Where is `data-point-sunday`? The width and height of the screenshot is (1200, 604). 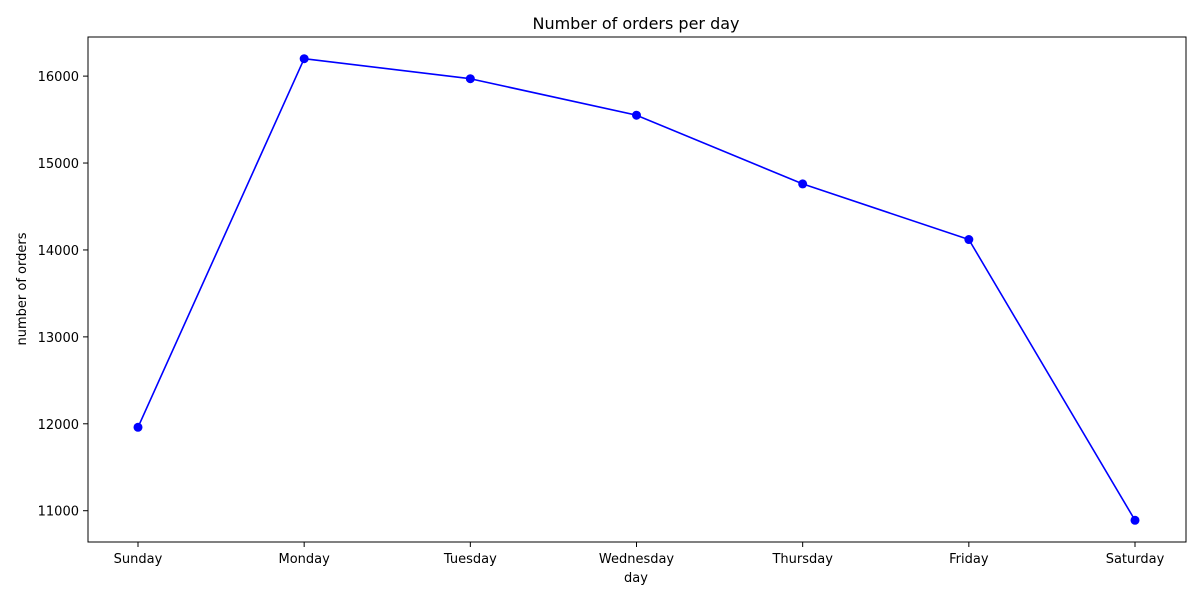 data-point-sunday is located at coordinates (138, 427).